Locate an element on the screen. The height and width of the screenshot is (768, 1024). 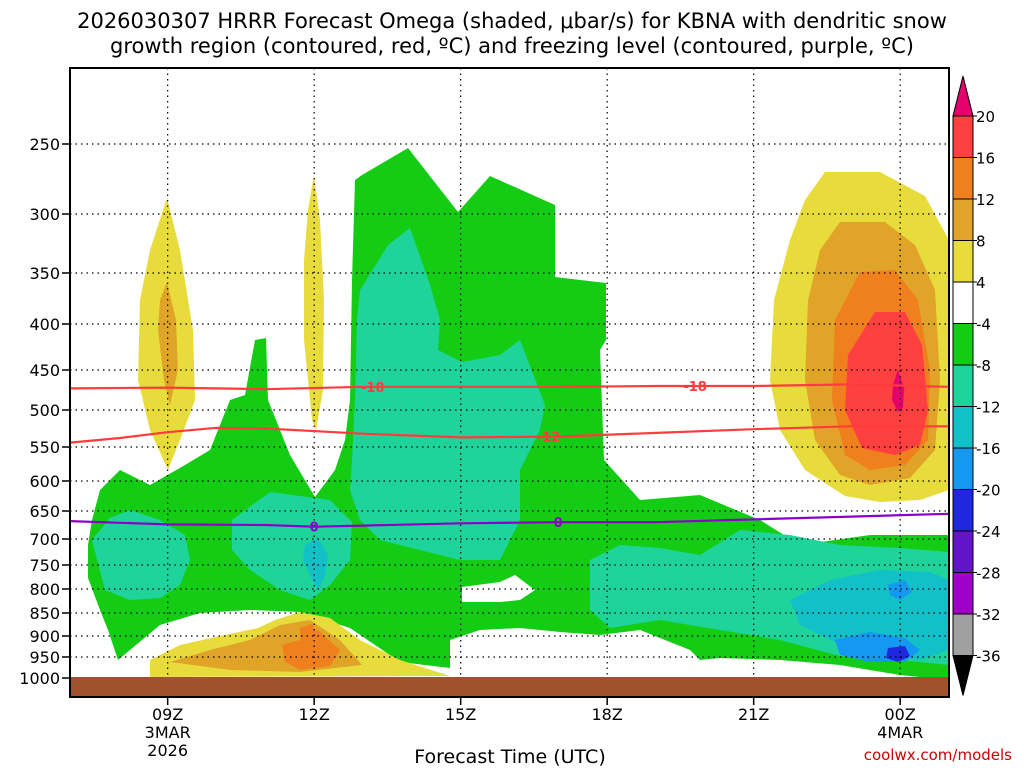
omega-region-plus16-00z is located at coordinates (886, 383).